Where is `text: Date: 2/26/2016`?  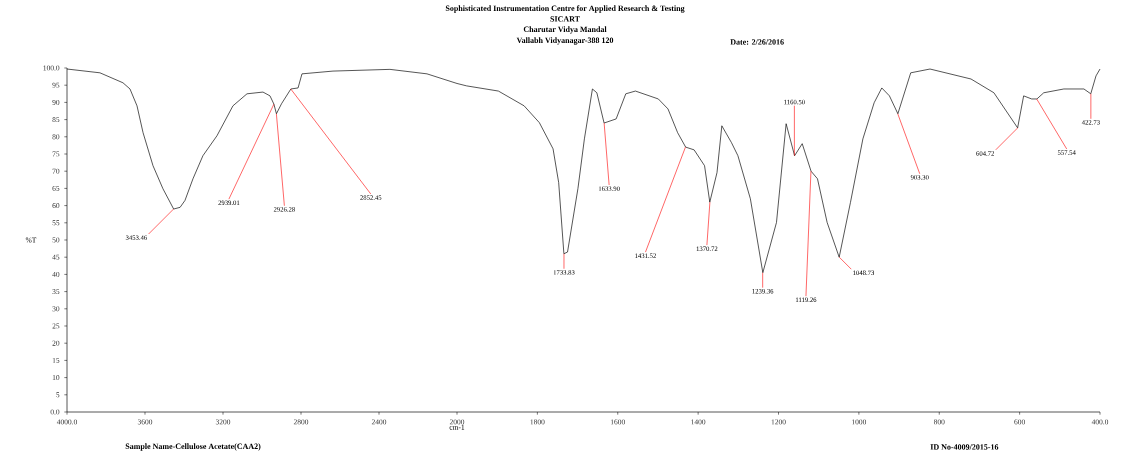
text: Date: 2/26/2016 is located at coordinates (757, 42).